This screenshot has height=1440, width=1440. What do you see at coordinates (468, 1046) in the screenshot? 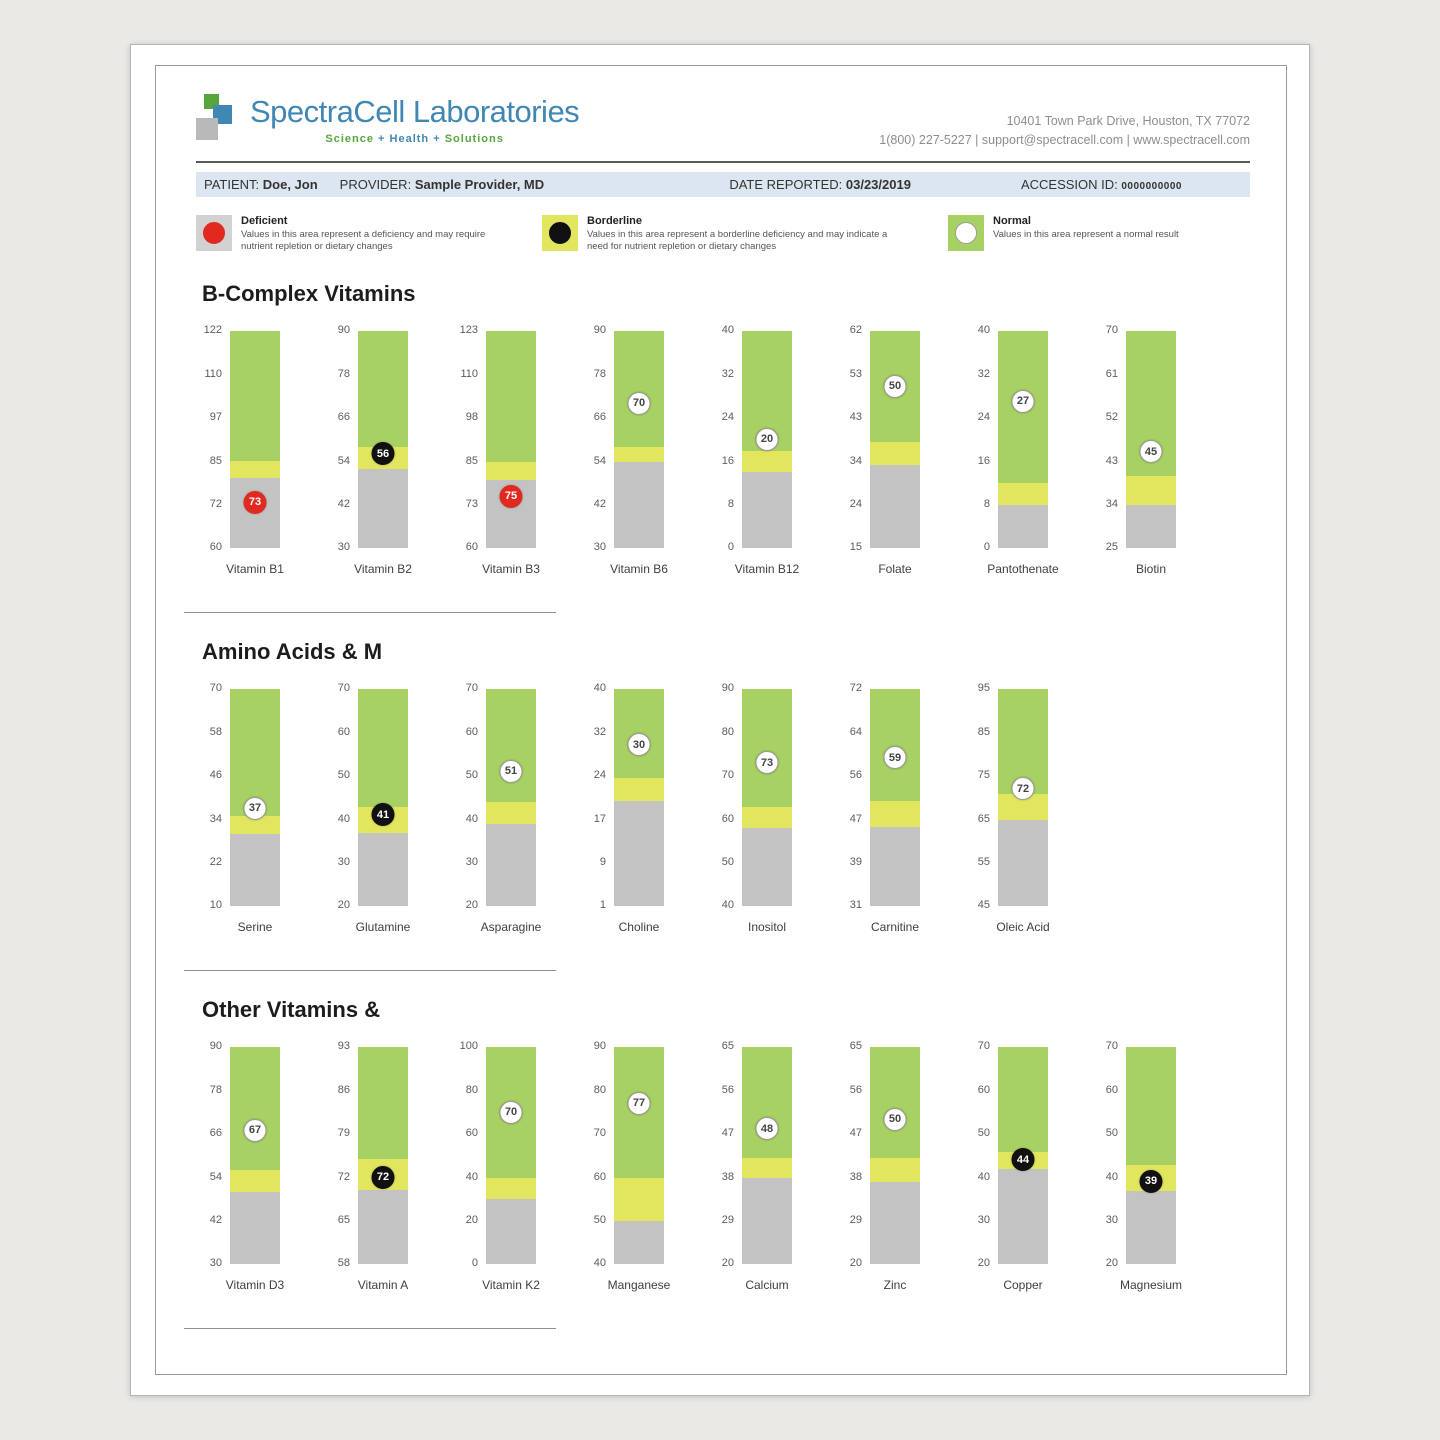
I see `axis-tick-label: 100` at bounding box center [468, 1046].